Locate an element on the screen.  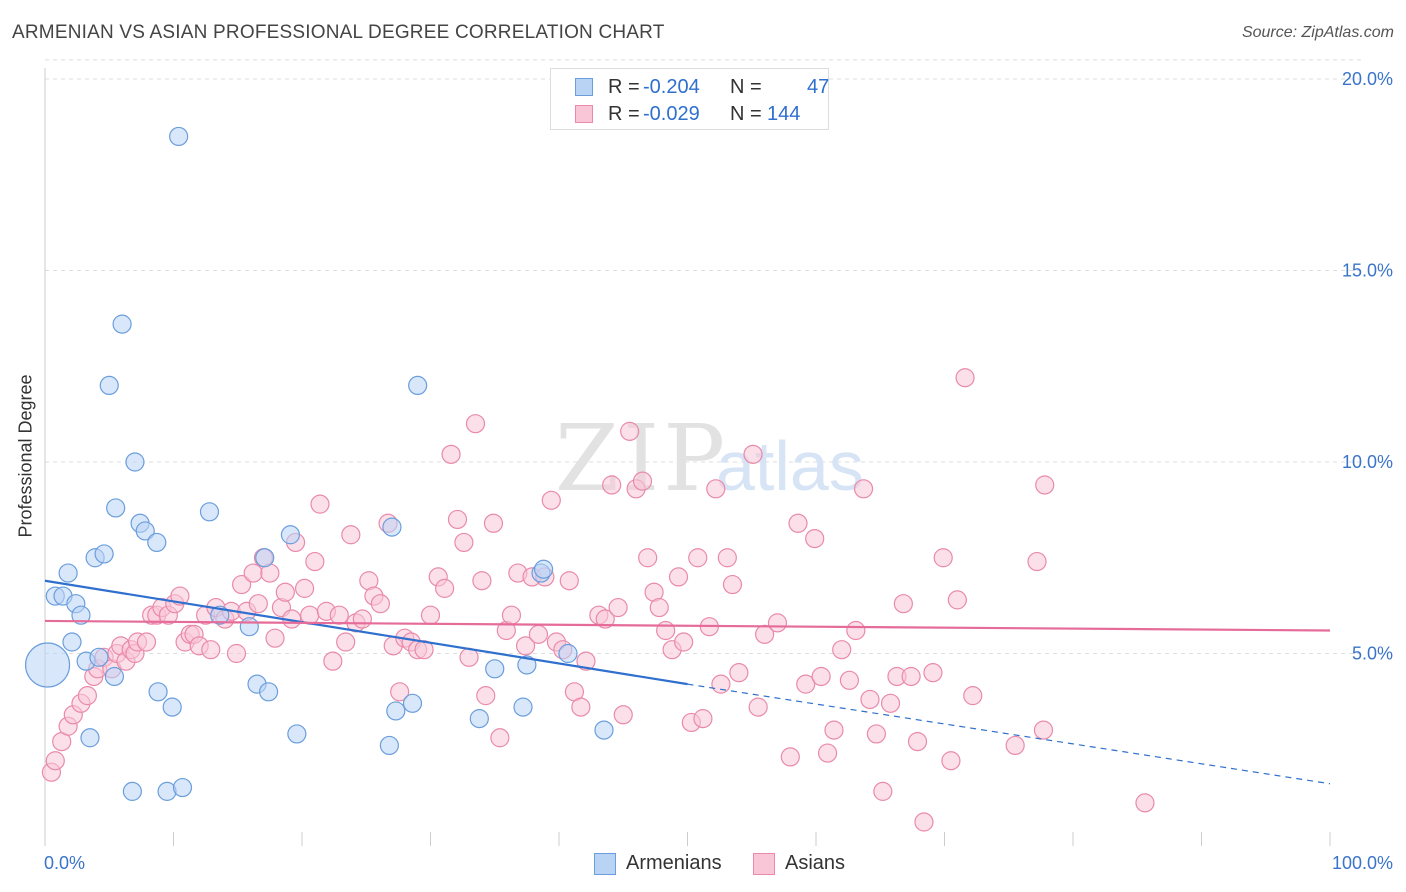
y-tick-label: 15.0% is located at coordinates (1367, 271).